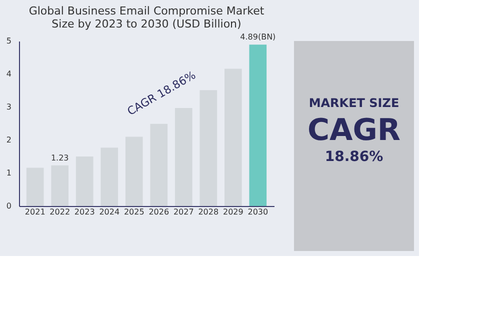  Describe the element at coordinates (183, 212) in the screenshot. I see `x-tick-label: 2027` at that location.